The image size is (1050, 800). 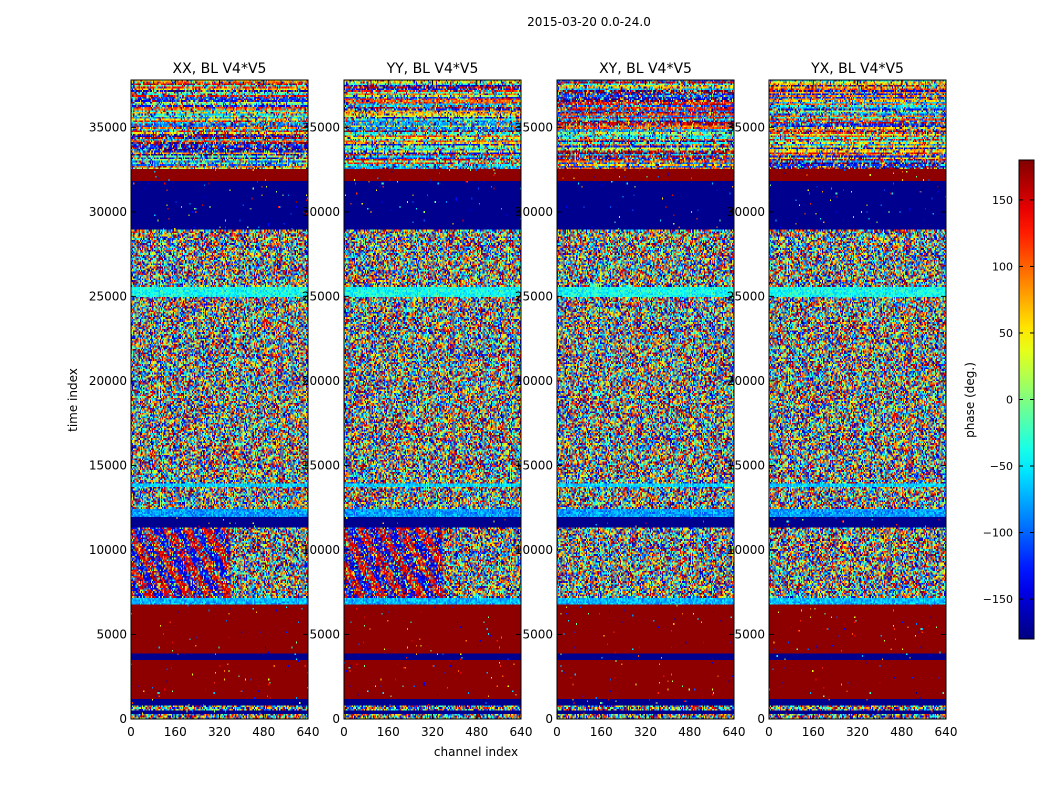 What do you see at coordinates (645, 69) in the screenshot?
I see `panel-title: XY, BL V4*V5` at bounding box center [645, 69].